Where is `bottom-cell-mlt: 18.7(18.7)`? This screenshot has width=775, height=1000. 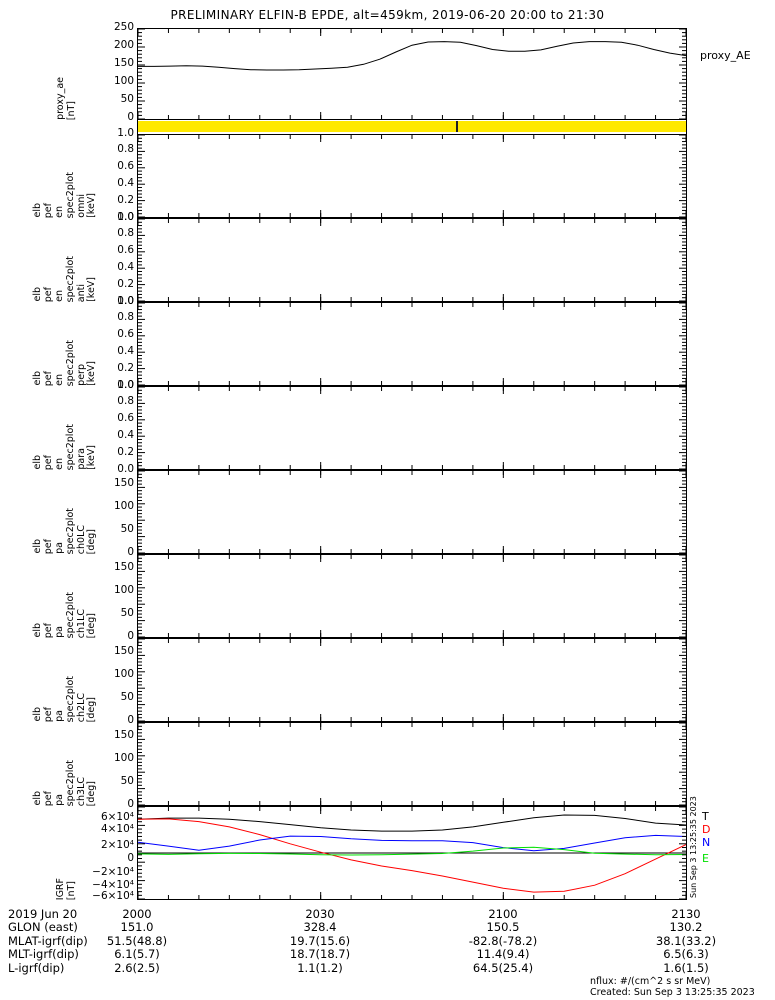
bottom-cell-mlt: 18.7(18.7) is located at coordinates (320, 954).